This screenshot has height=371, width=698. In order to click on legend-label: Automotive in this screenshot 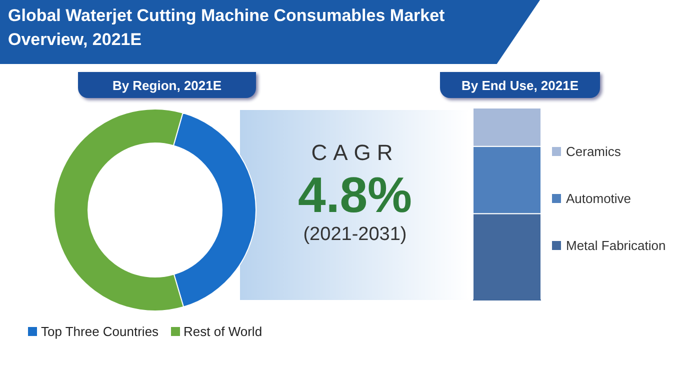, I will do `click(598, 198)`.